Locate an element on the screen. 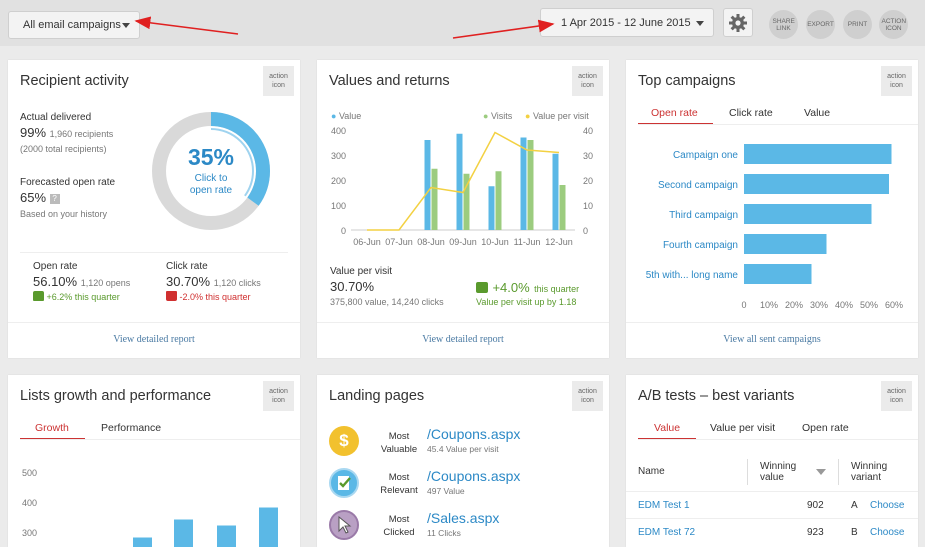  y-tick-label: 100 is located at coordinates (338, 206).